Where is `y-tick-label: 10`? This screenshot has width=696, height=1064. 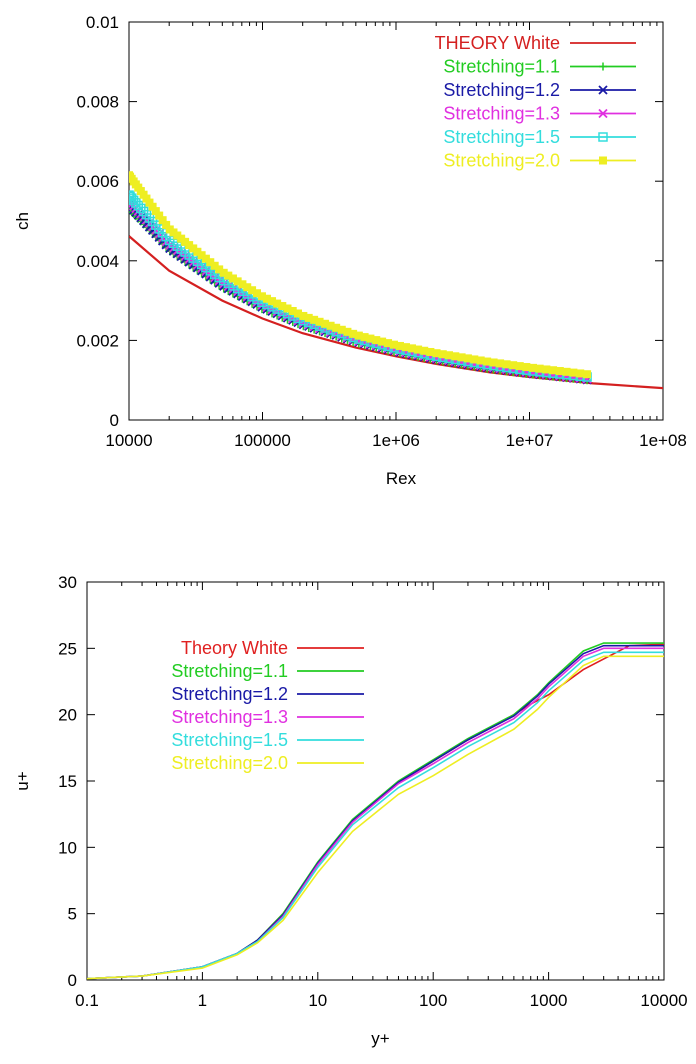 y-tick-label: 10 is located at coordinates (67, 847).